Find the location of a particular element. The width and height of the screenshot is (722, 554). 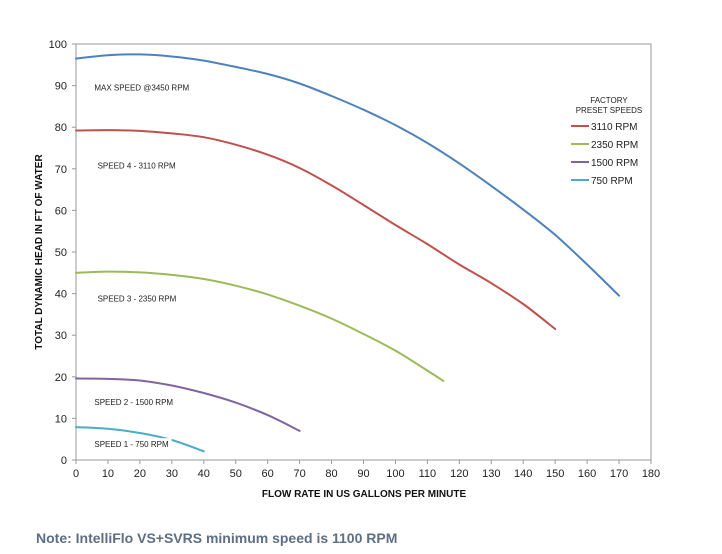

x-tick-label: 50 is located at coordinates (236, 474).